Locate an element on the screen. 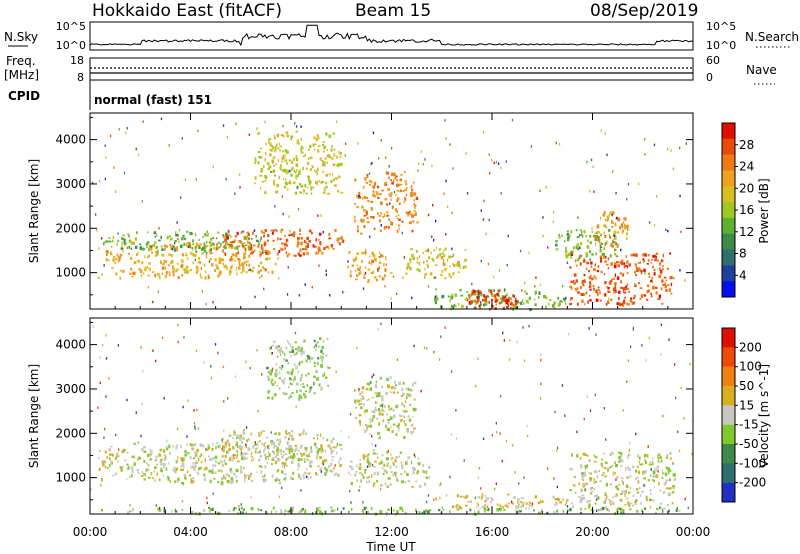 Image resolution: width=800 pixels, height=554 pixels. beam-title: Beam 15 is located at coordinates (393, 11).